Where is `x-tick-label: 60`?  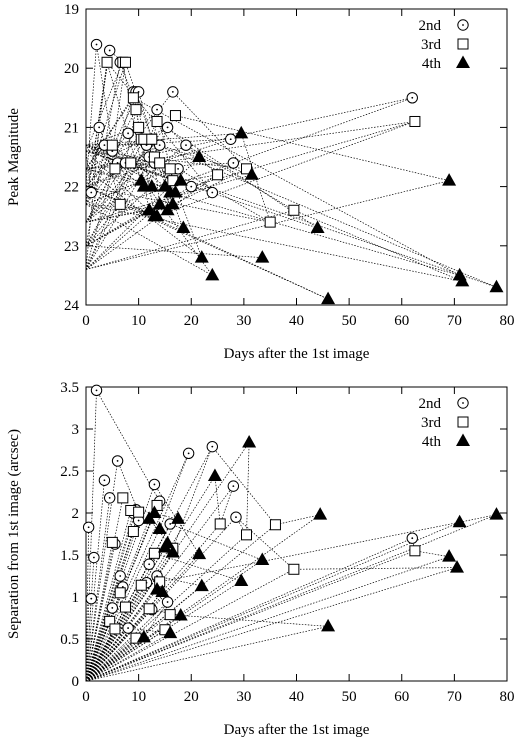
x-tick-label: 60 is located at coordinates (401, 697).